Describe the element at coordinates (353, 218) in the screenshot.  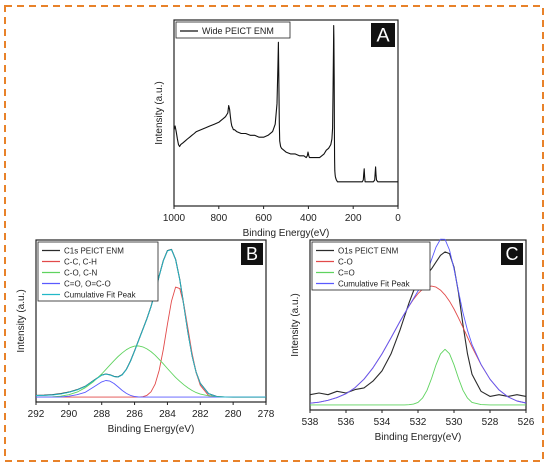
I see `x-tick-label: 200` at that location.